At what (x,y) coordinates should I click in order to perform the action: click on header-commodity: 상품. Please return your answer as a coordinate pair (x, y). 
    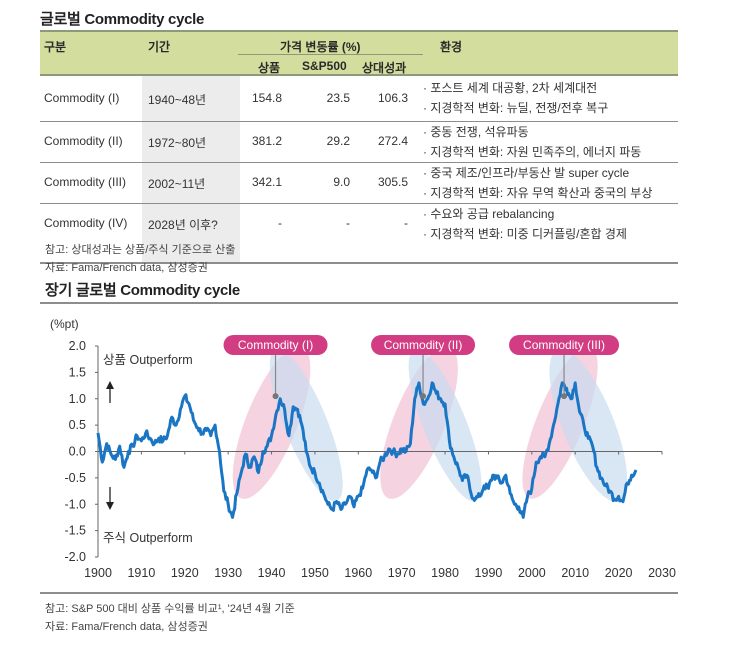
    Looking at the image, I should click on (269, 68).